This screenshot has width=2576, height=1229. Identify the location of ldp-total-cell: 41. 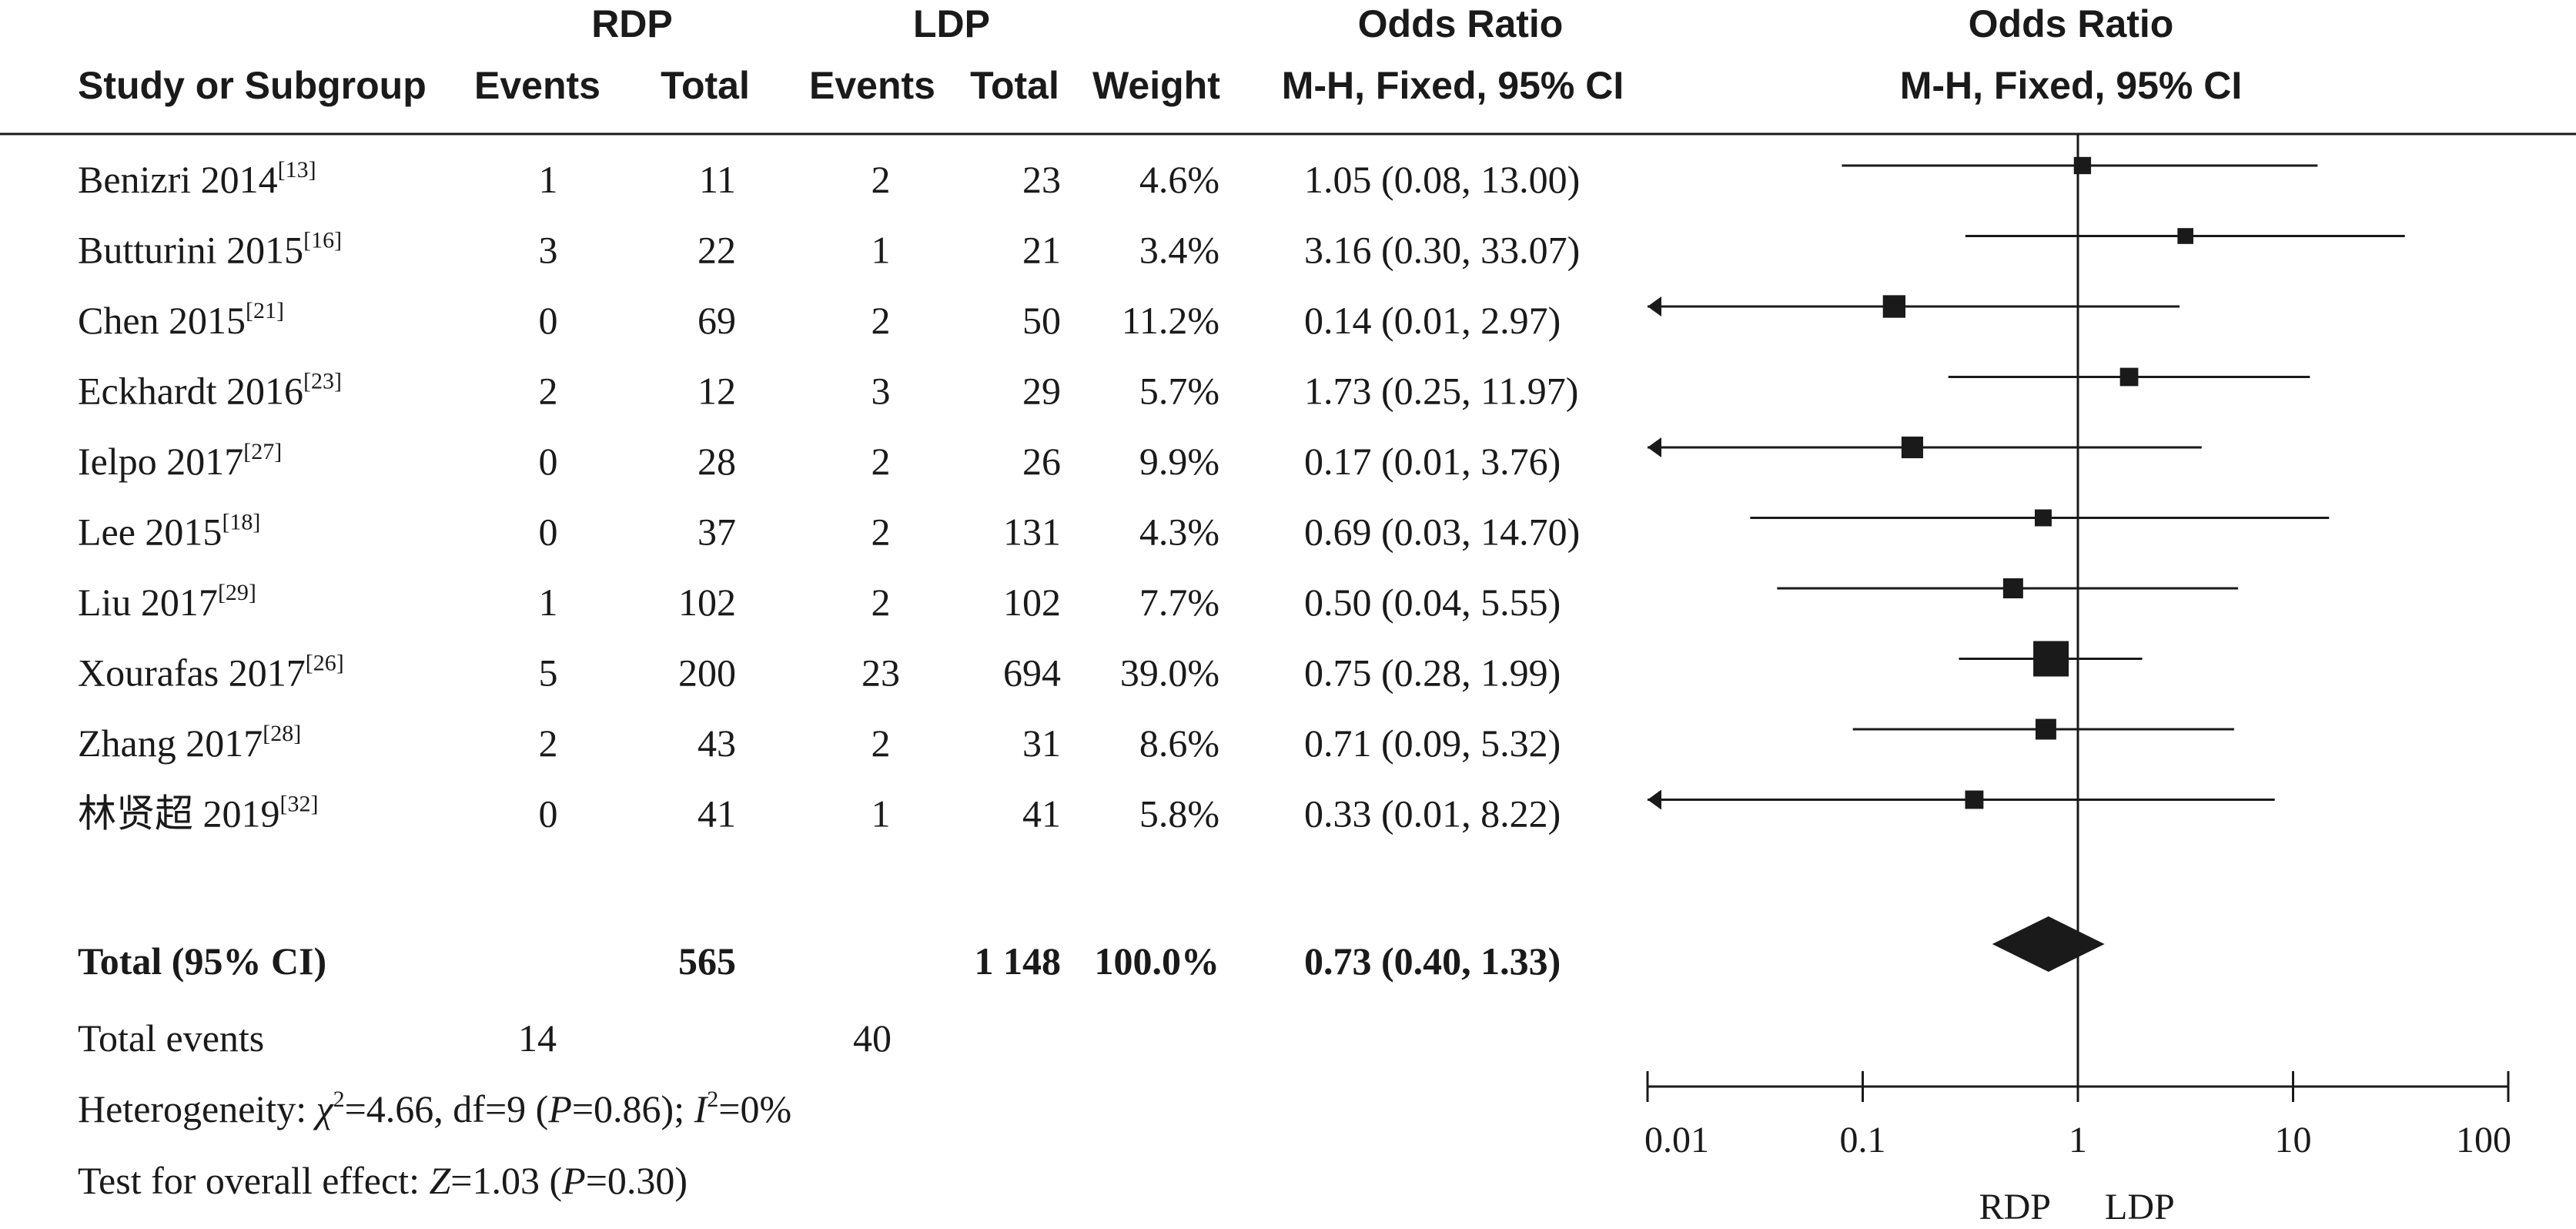
(1041, 814).